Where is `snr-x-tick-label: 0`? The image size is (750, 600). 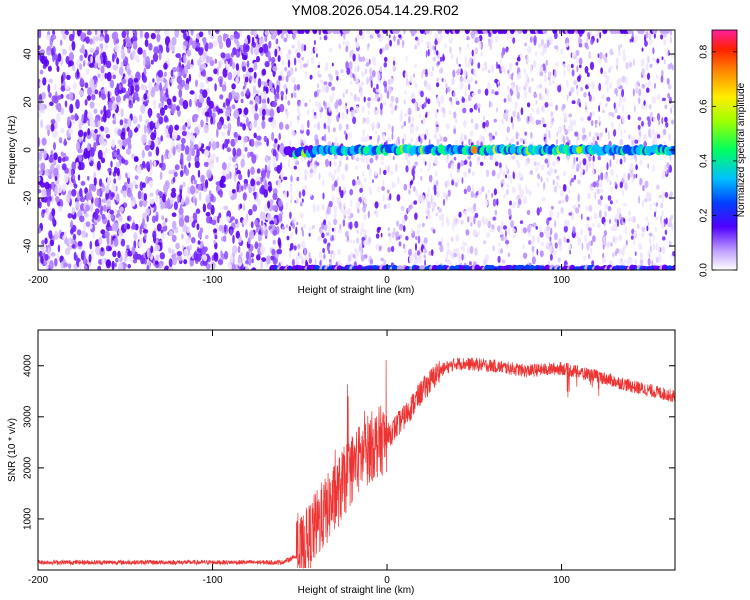
snr-x-tick-label: 0 is located at coordinates (387, 580).